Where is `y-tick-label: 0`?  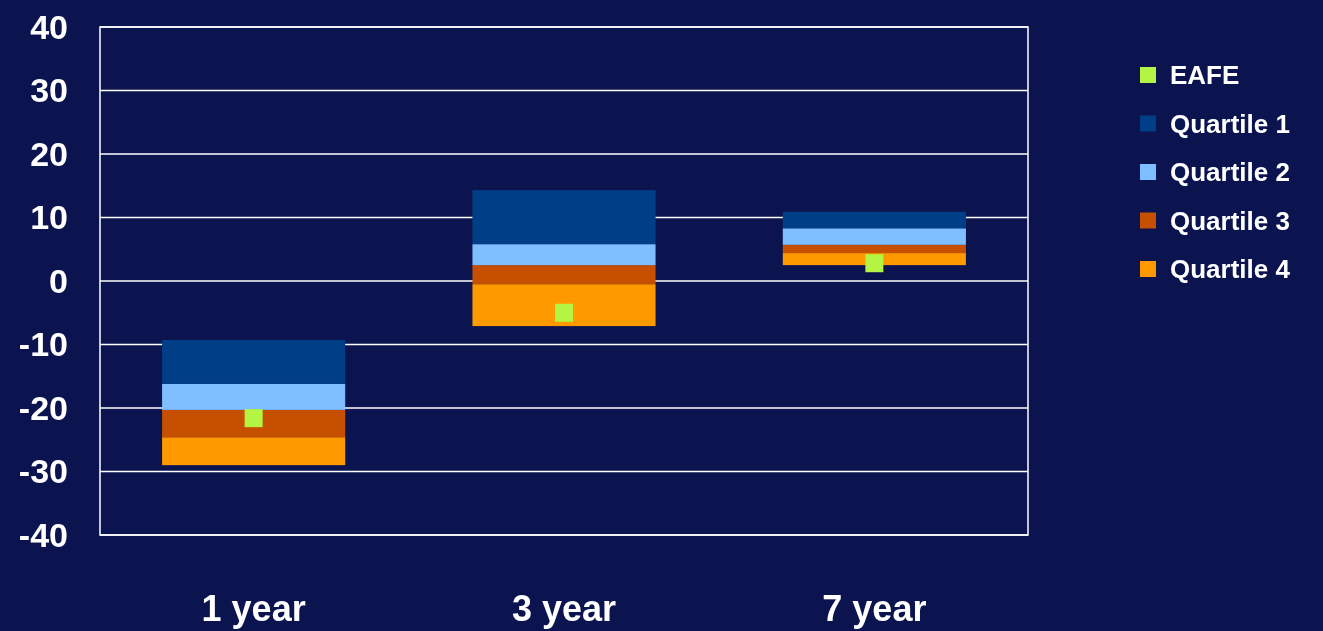
y-tick-label: 0 is located at coordinates (58, 280).